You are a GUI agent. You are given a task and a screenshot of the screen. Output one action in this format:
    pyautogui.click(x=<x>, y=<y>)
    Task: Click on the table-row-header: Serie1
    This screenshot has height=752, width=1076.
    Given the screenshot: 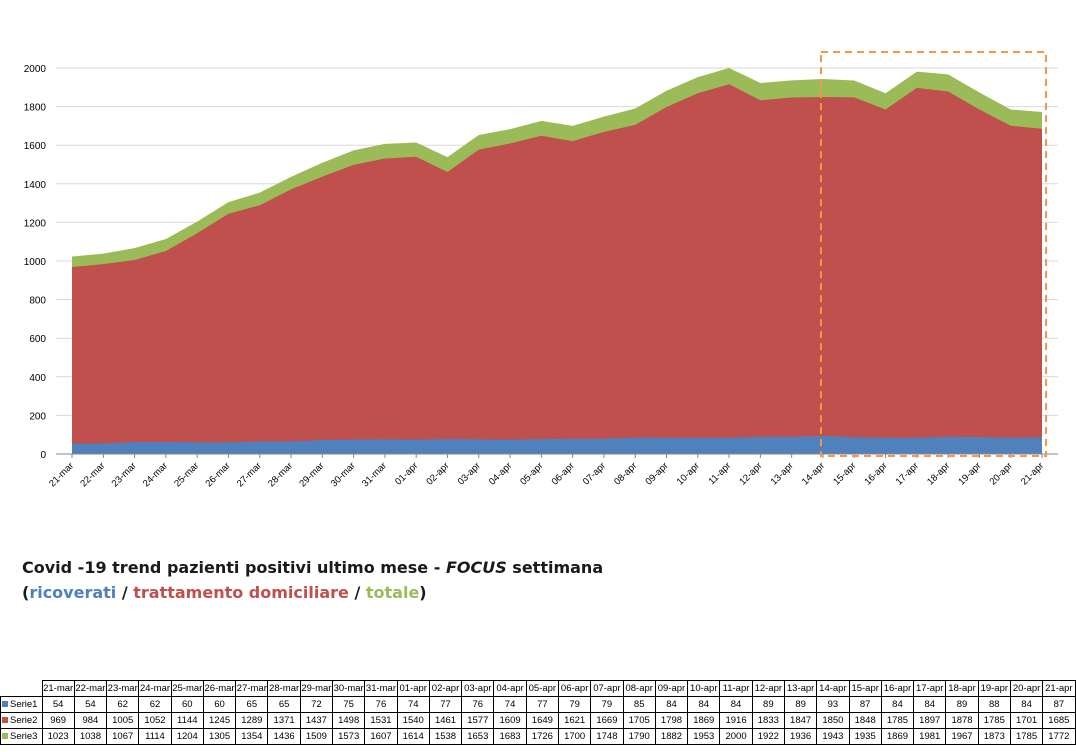 What is the action you would take?
    pyautogui.click(x=21, y=704)
    